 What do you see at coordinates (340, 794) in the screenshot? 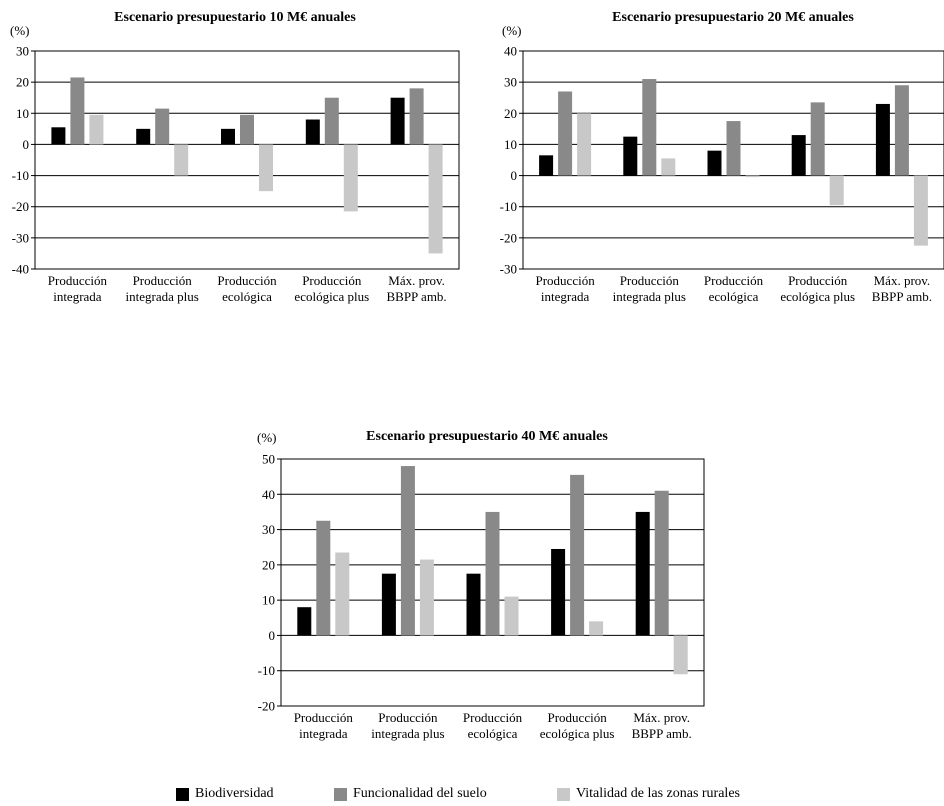
I see `legend-swatch-funcionalidad` at bounding box center [340, 794].